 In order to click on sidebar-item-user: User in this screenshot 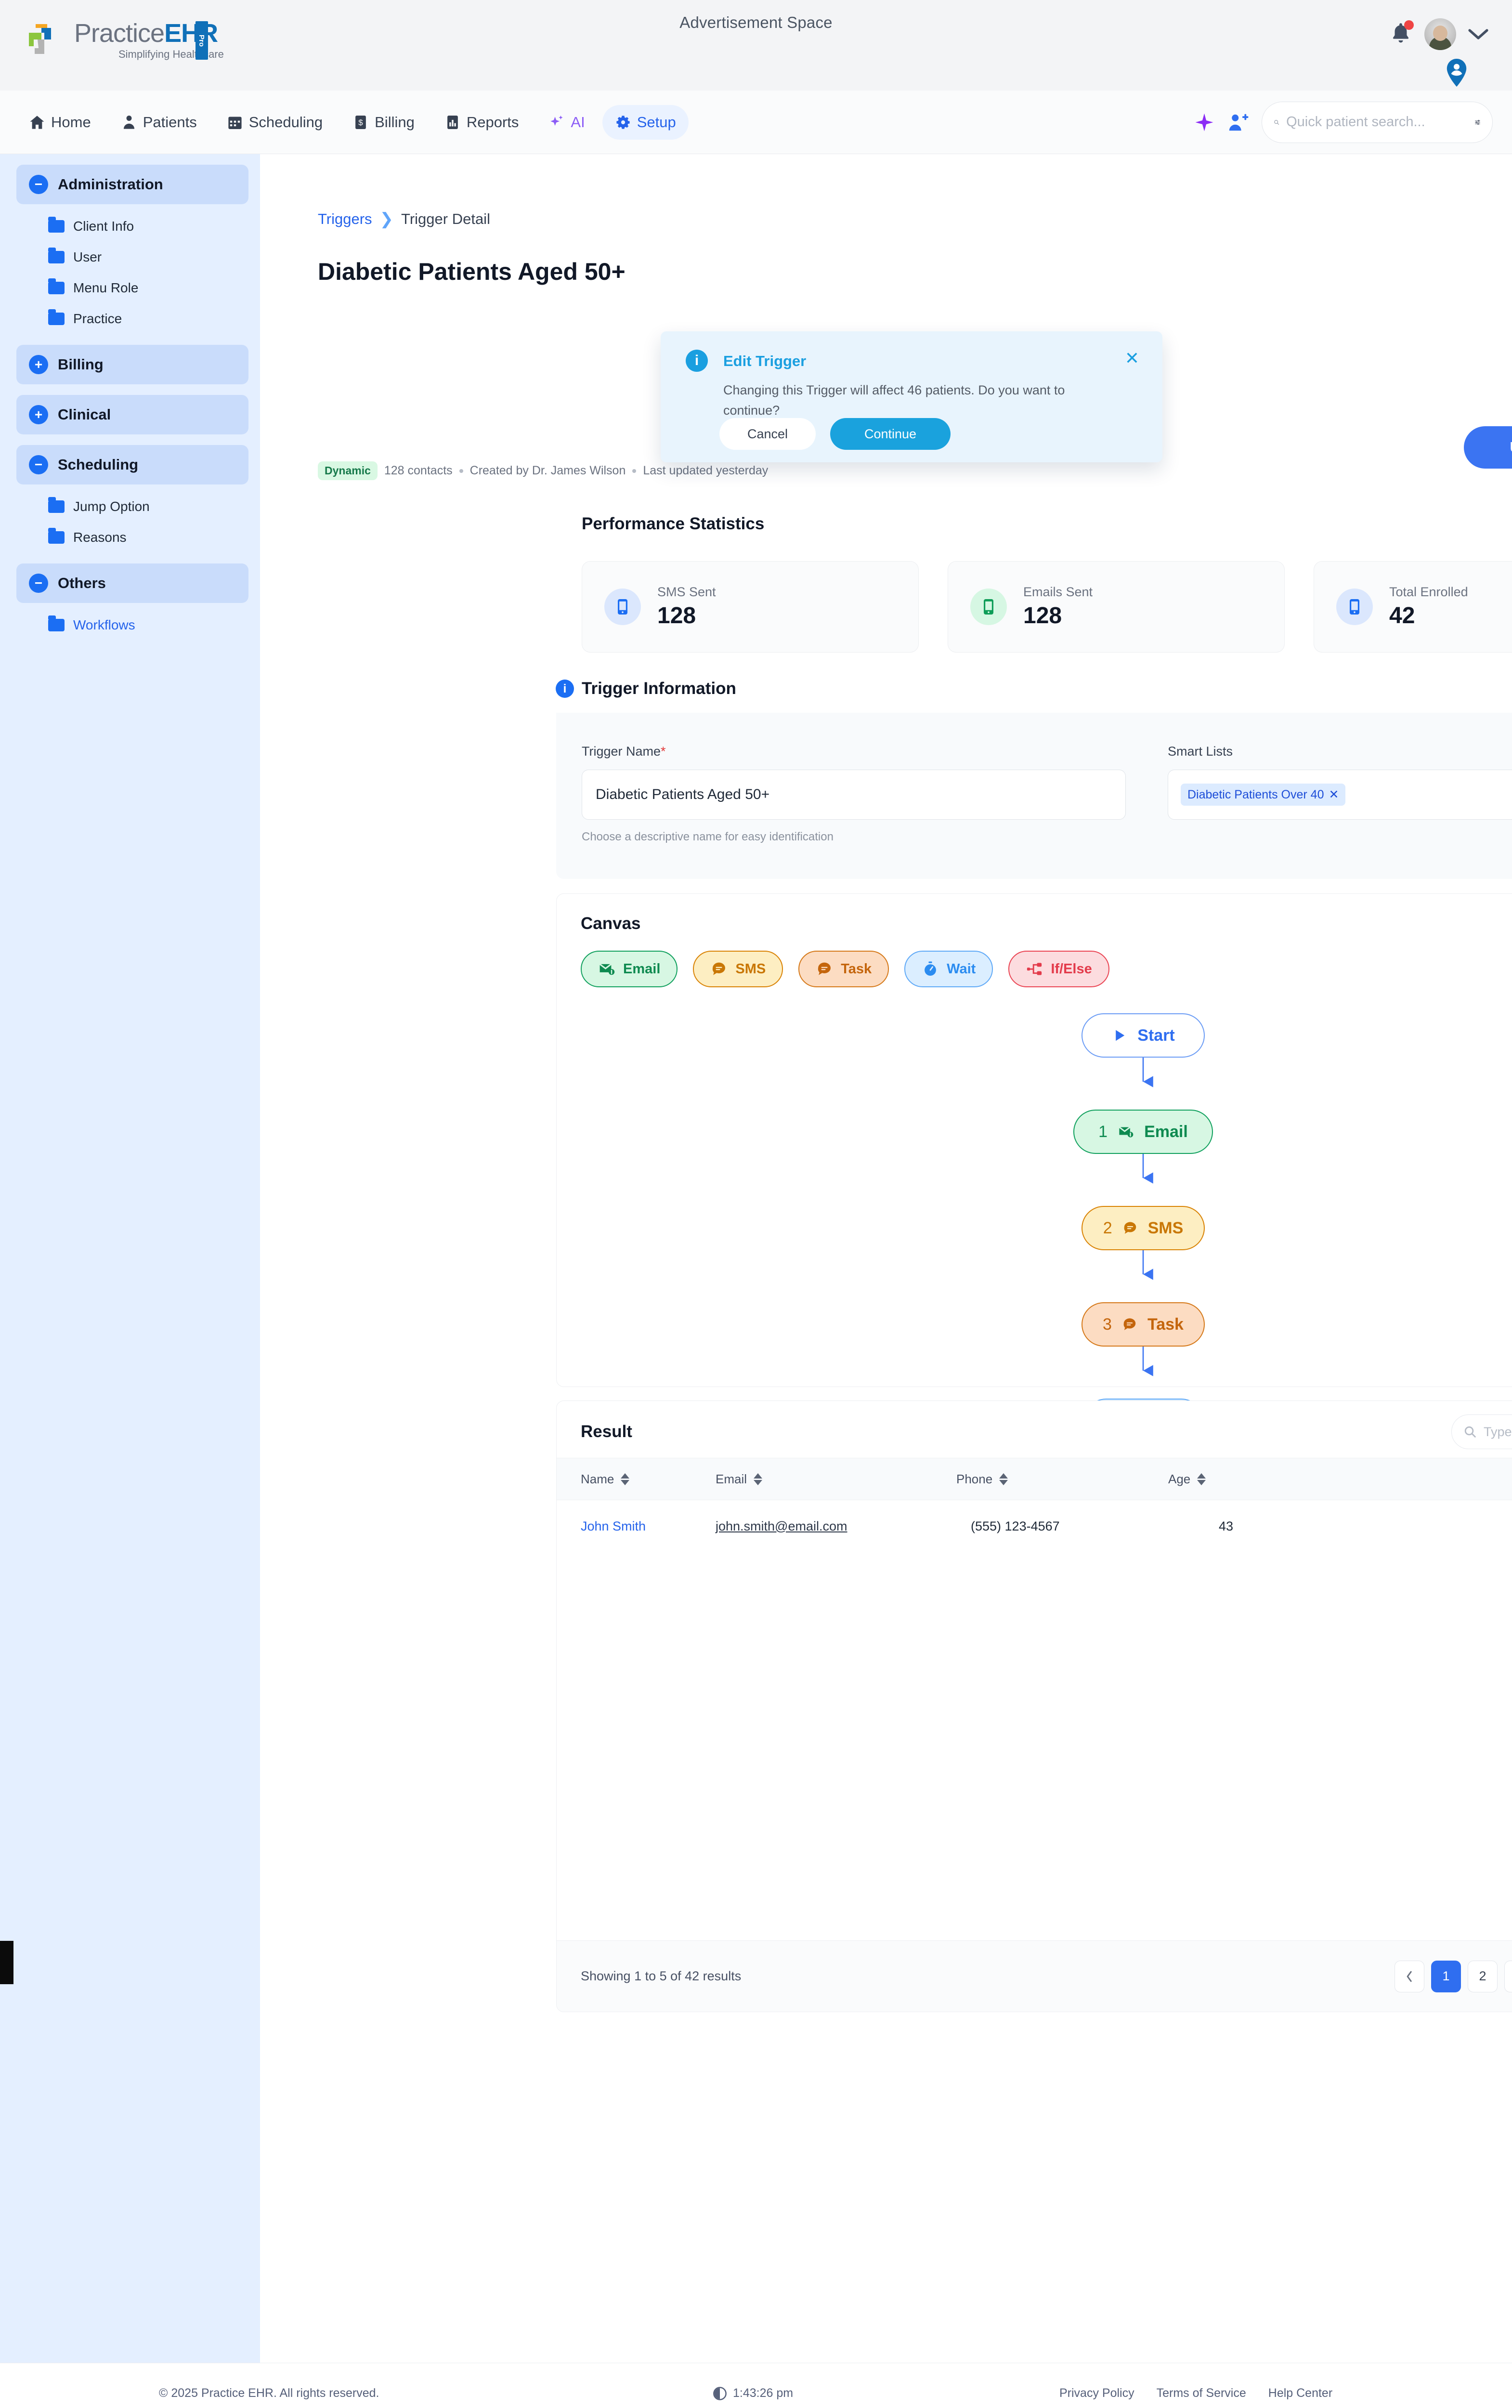, I will do `click(154, 257)`.